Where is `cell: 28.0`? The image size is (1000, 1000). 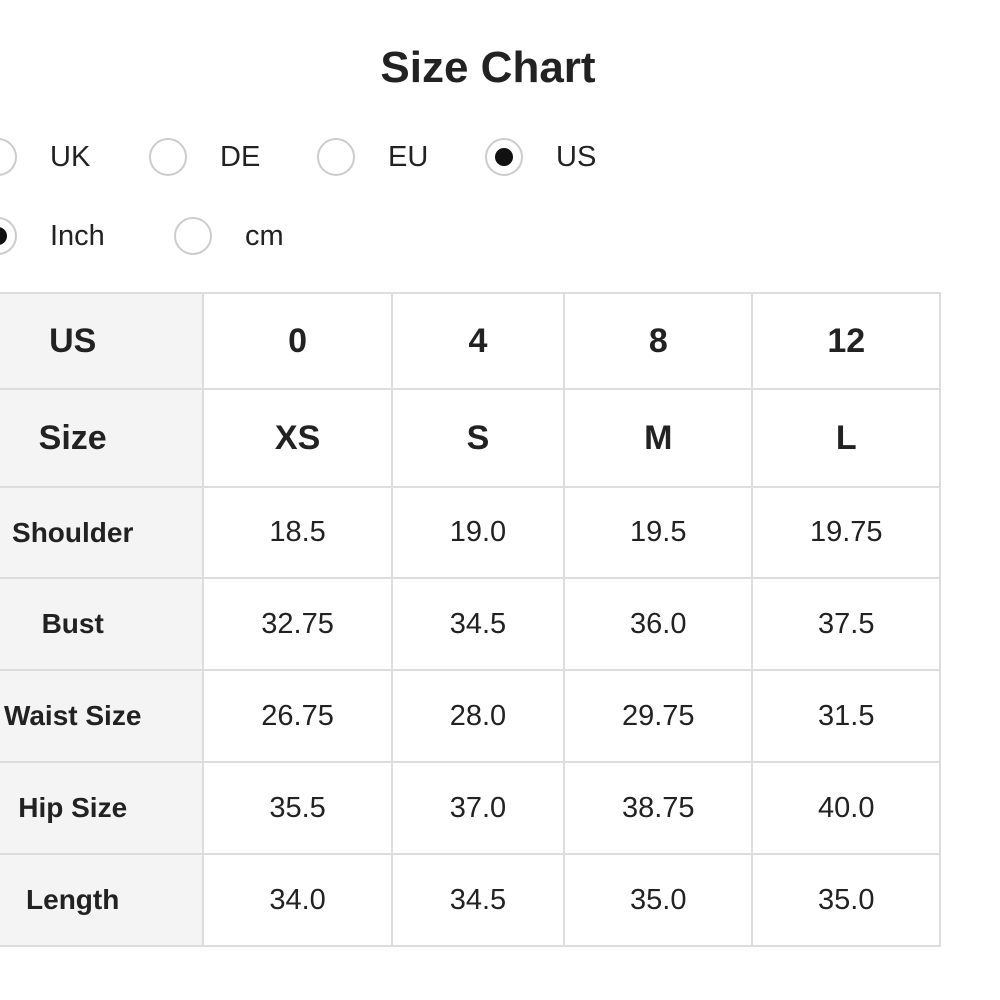
cell: 28.0 is located at coordinates (478, 716).